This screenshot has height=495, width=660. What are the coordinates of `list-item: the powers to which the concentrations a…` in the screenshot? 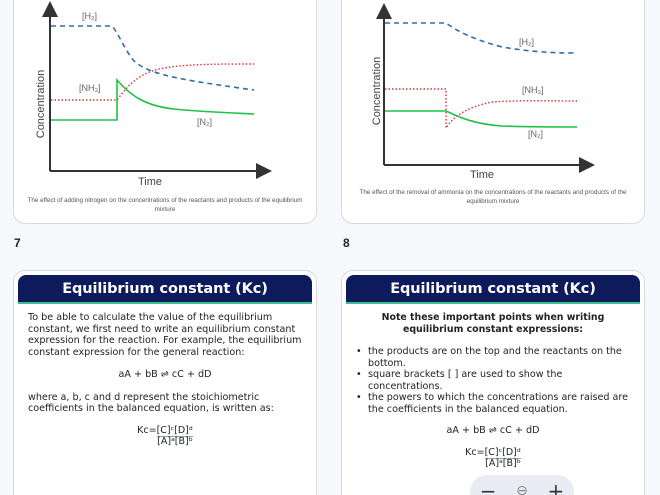 It's located at (493, 403).